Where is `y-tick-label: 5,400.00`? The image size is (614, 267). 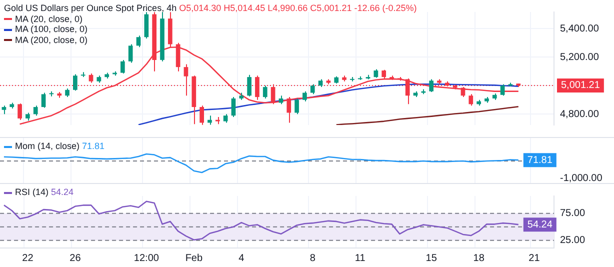 y-tick-label: 5,400.00 is located at coordinates (580, 28).